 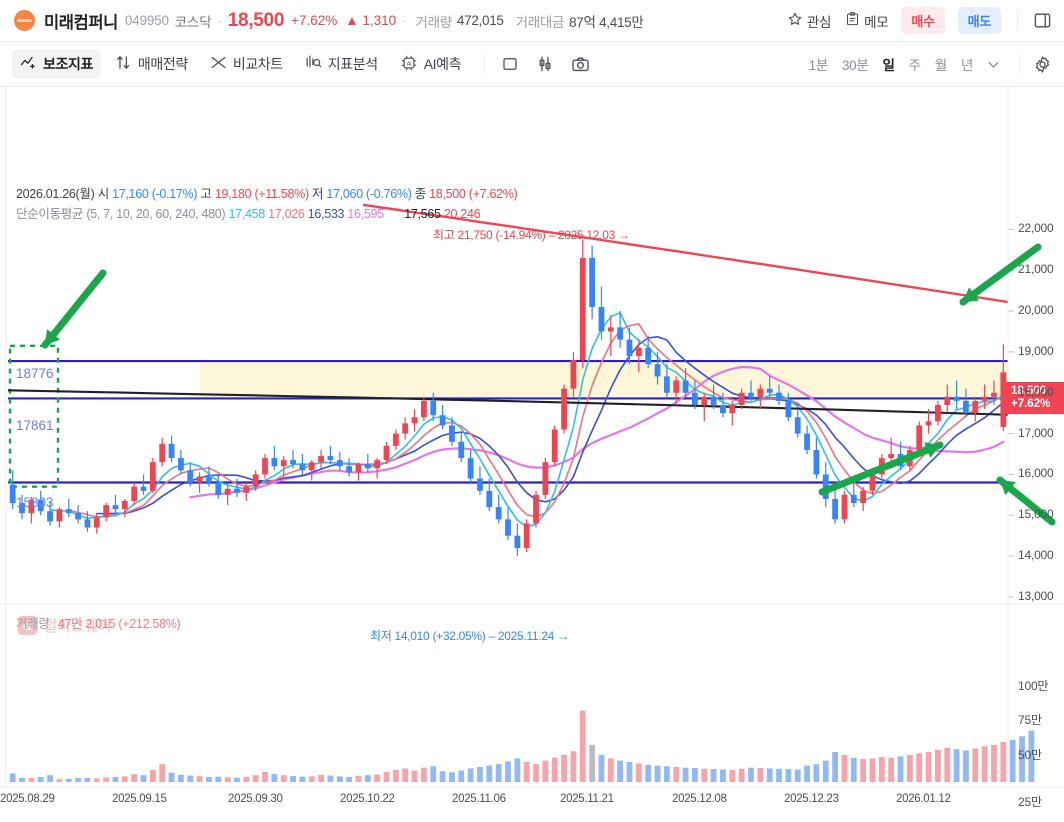 What do you see at coordinates (469, 636) in the screenshot?
I see `low-annotation: 최저 14,010 (+32.05%) – 2025.11.24 →` at bounding box center [469, 636].